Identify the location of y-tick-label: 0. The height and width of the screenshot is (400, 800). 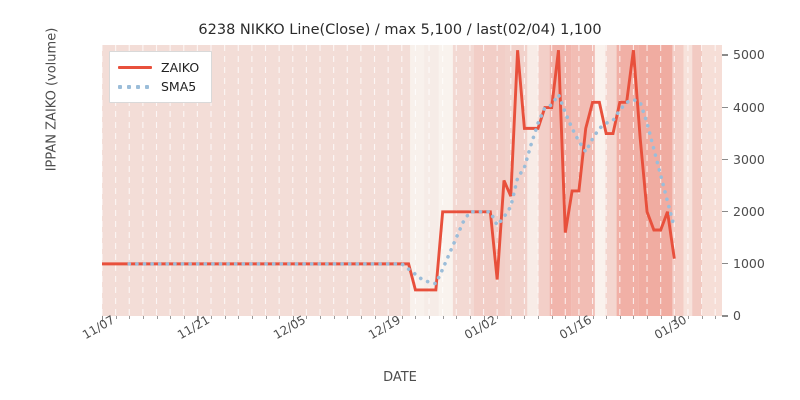
(737, 315).